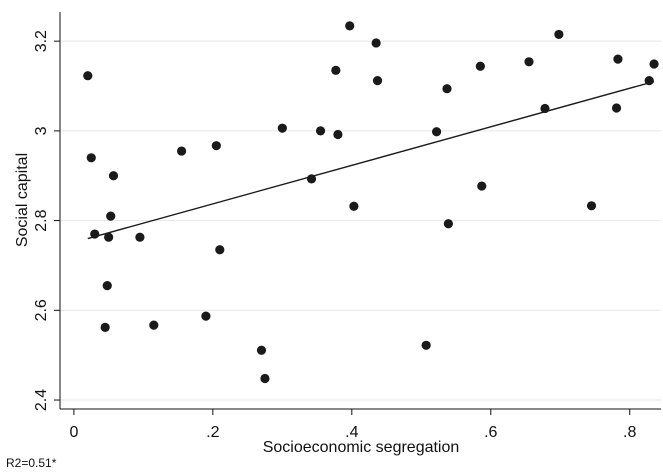  I want to click on y-tick-label-1: 2.6, so click(41, 310).